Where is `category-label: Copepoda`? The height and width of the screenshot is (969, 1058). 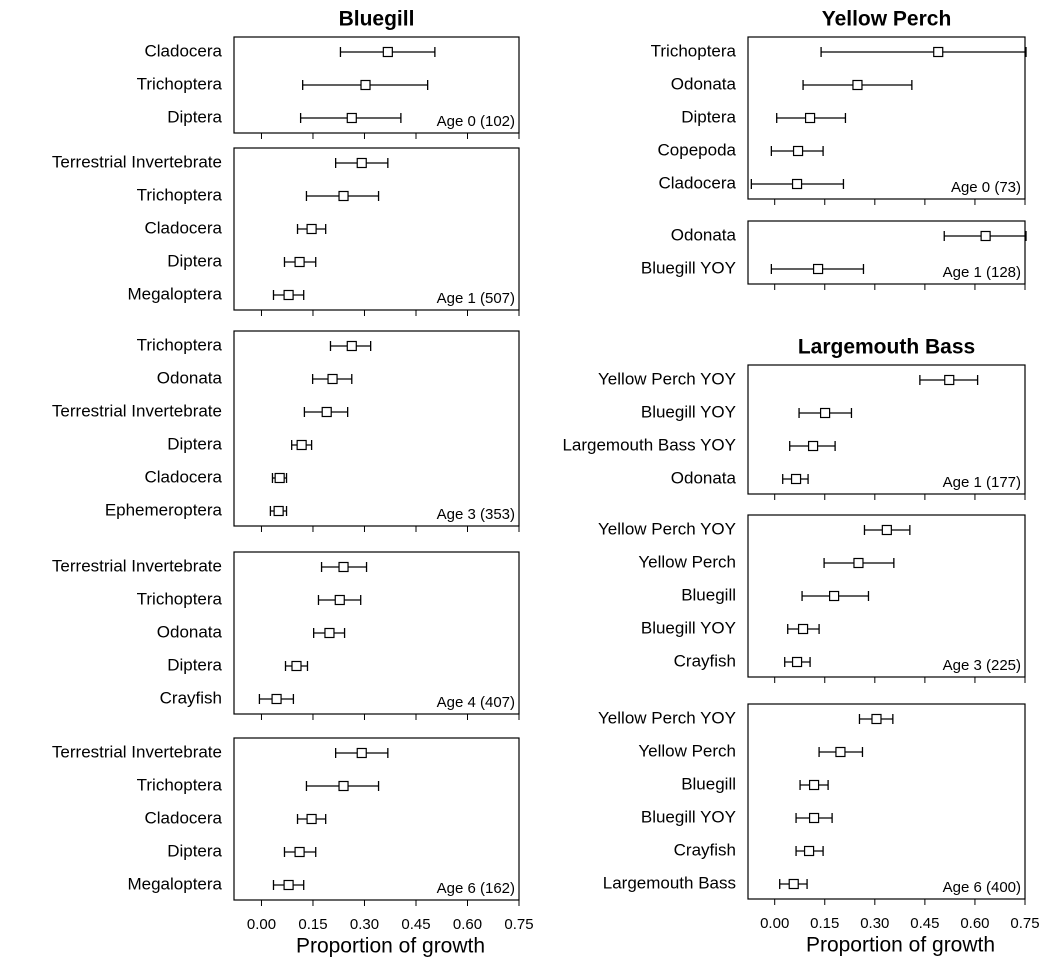 category-label: Copepoda is located at coordinates (697, 149).